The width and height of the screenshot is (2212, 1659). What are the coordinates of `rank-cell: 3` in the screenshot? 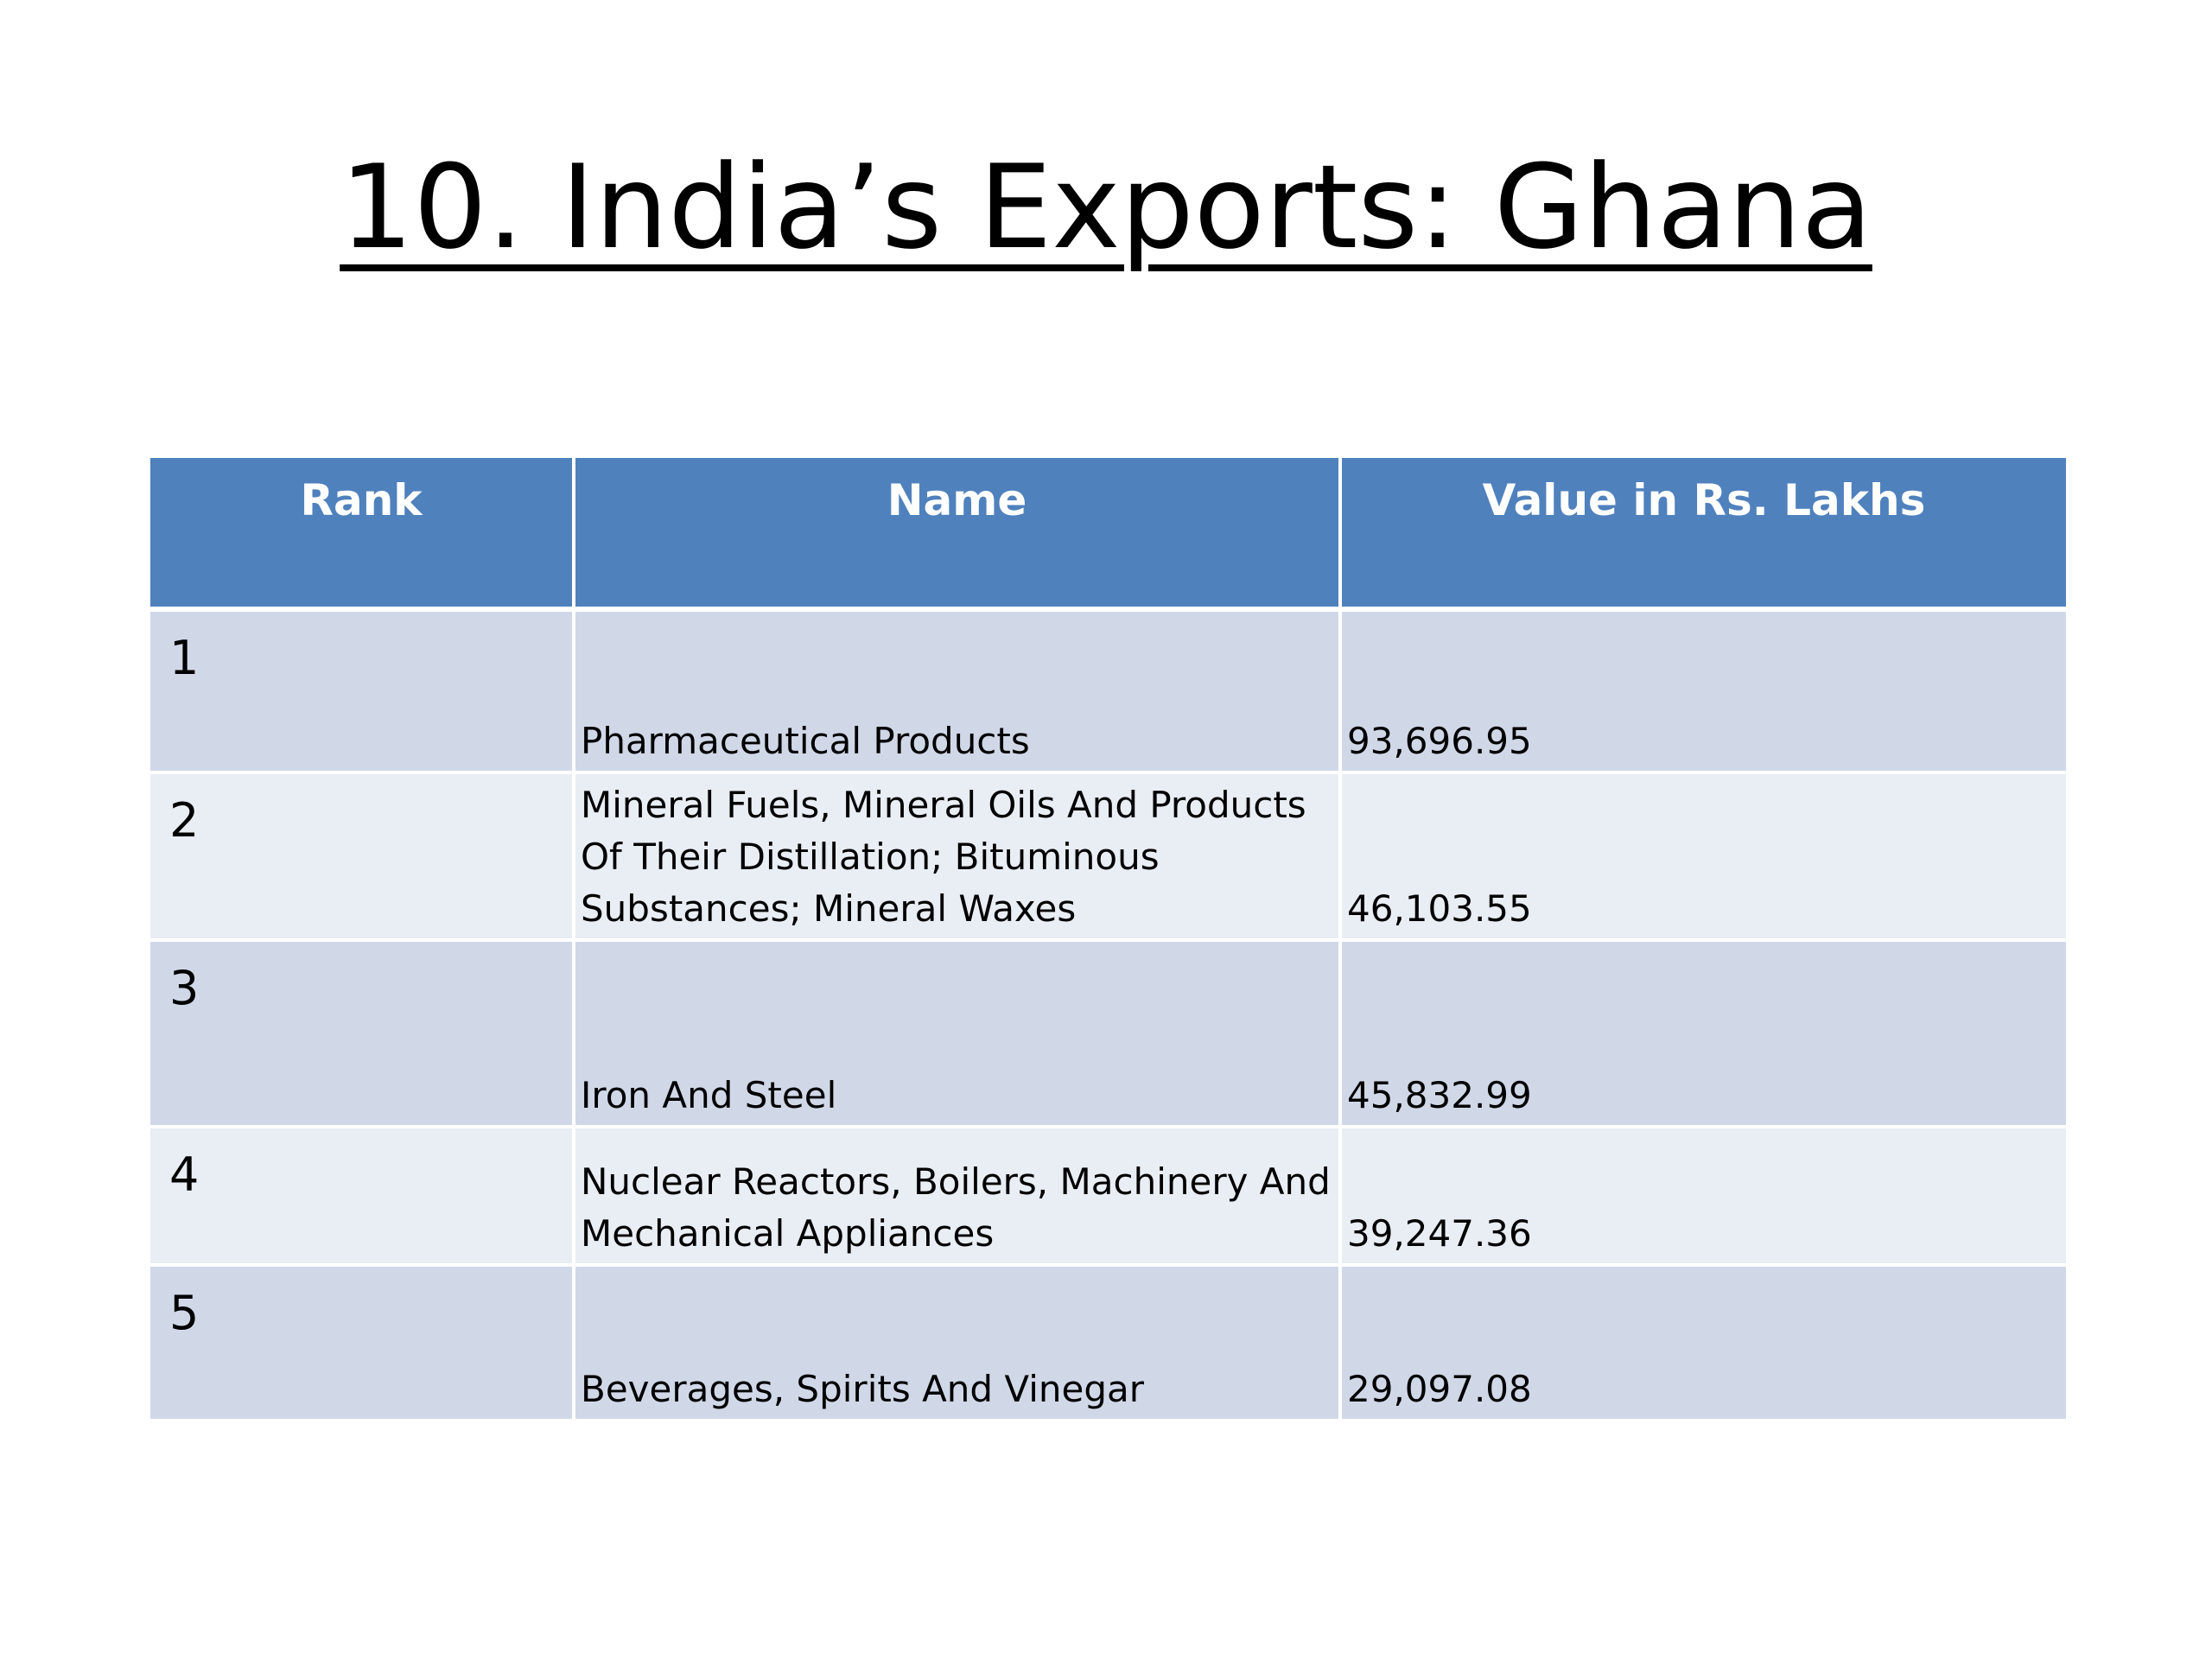 It's located at (362, 1035).